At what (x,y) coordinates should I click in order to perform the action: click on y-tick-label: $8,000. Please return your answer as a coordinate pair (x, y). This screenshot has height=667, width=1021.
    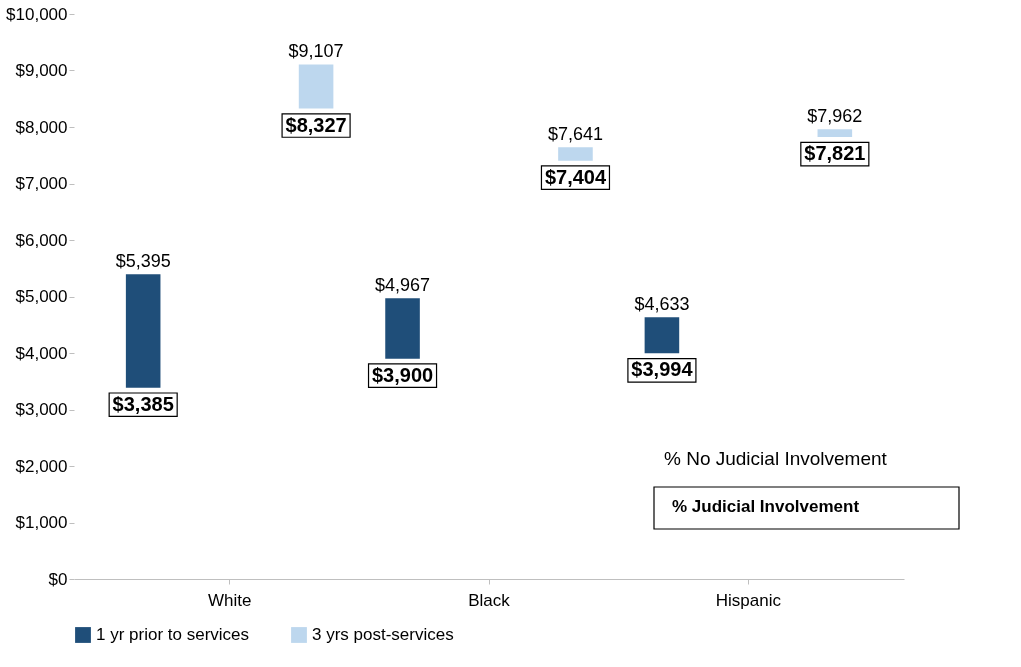
    Looking at the image, I should click on (41, 127).